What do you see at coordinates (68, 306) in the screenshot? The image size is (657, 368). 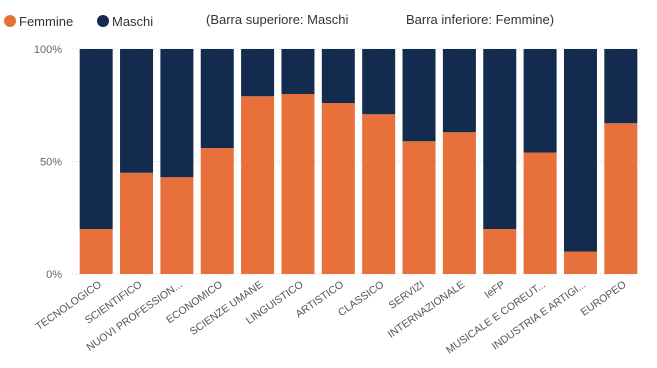 I see `x-tick-label: TECNOLOGICO` at bounding box center [68, 306].